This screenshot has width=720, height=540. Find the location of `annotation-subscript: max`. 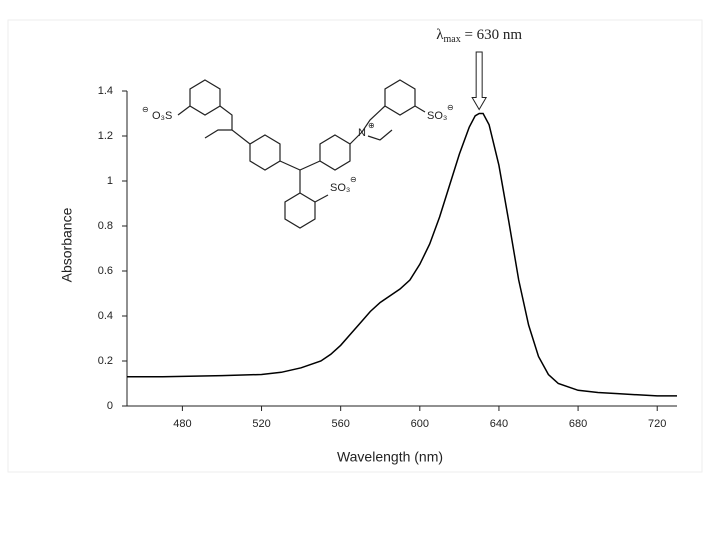

annotation-subscript: max is located at coordinates (451, 39).